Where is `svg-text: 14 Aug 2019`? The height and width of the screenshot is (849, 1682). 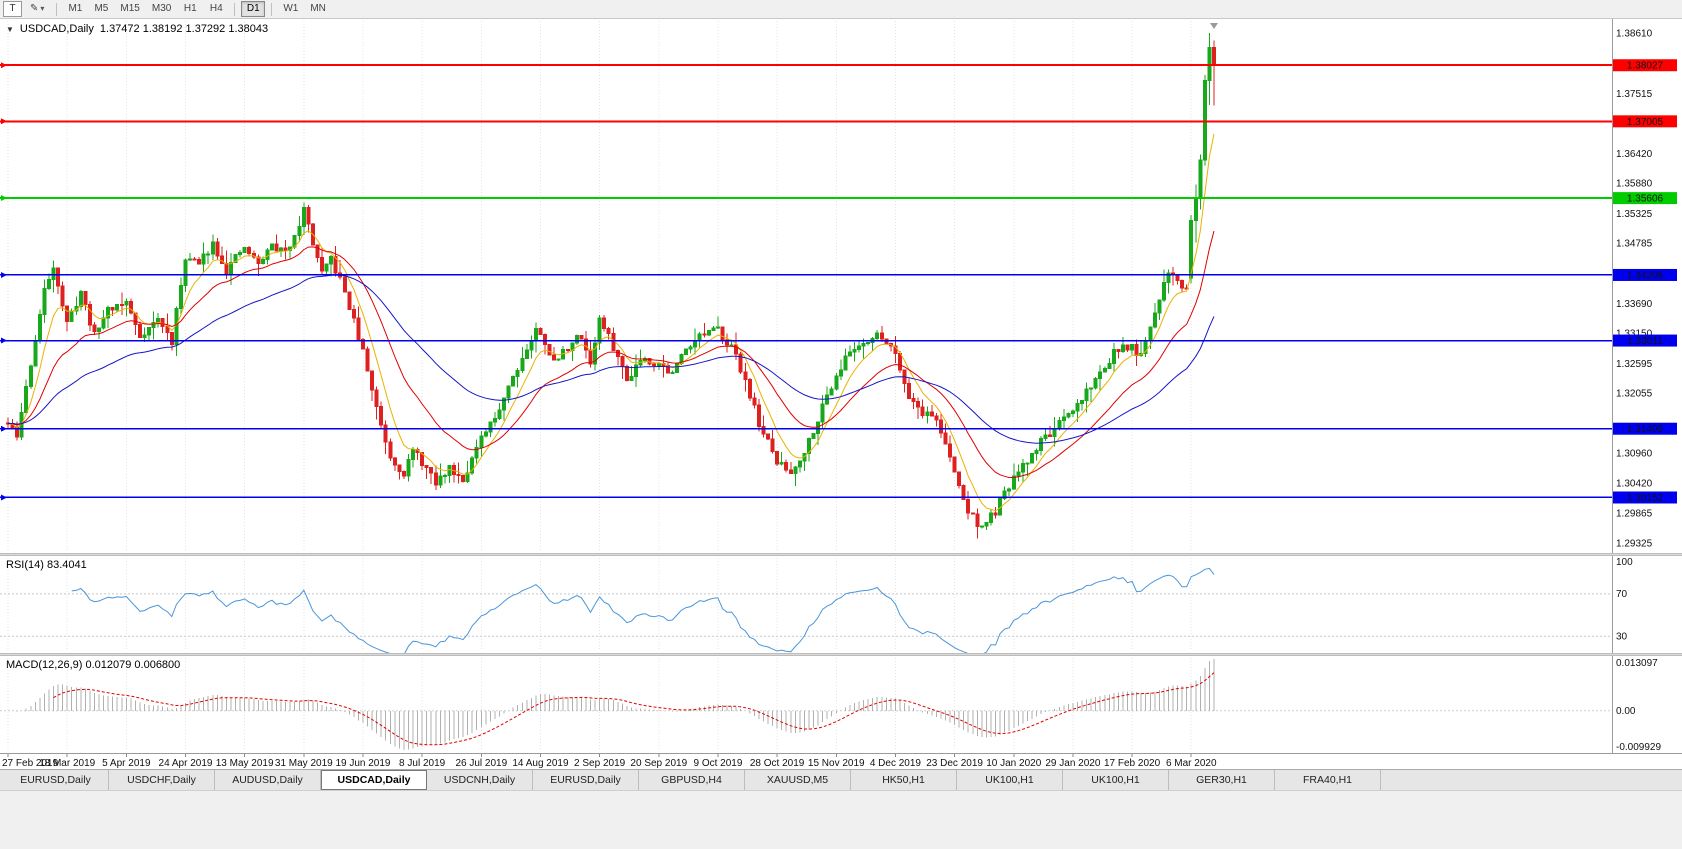
svg-text: 14 Aug 2019 is located at coordinates (540, 763).